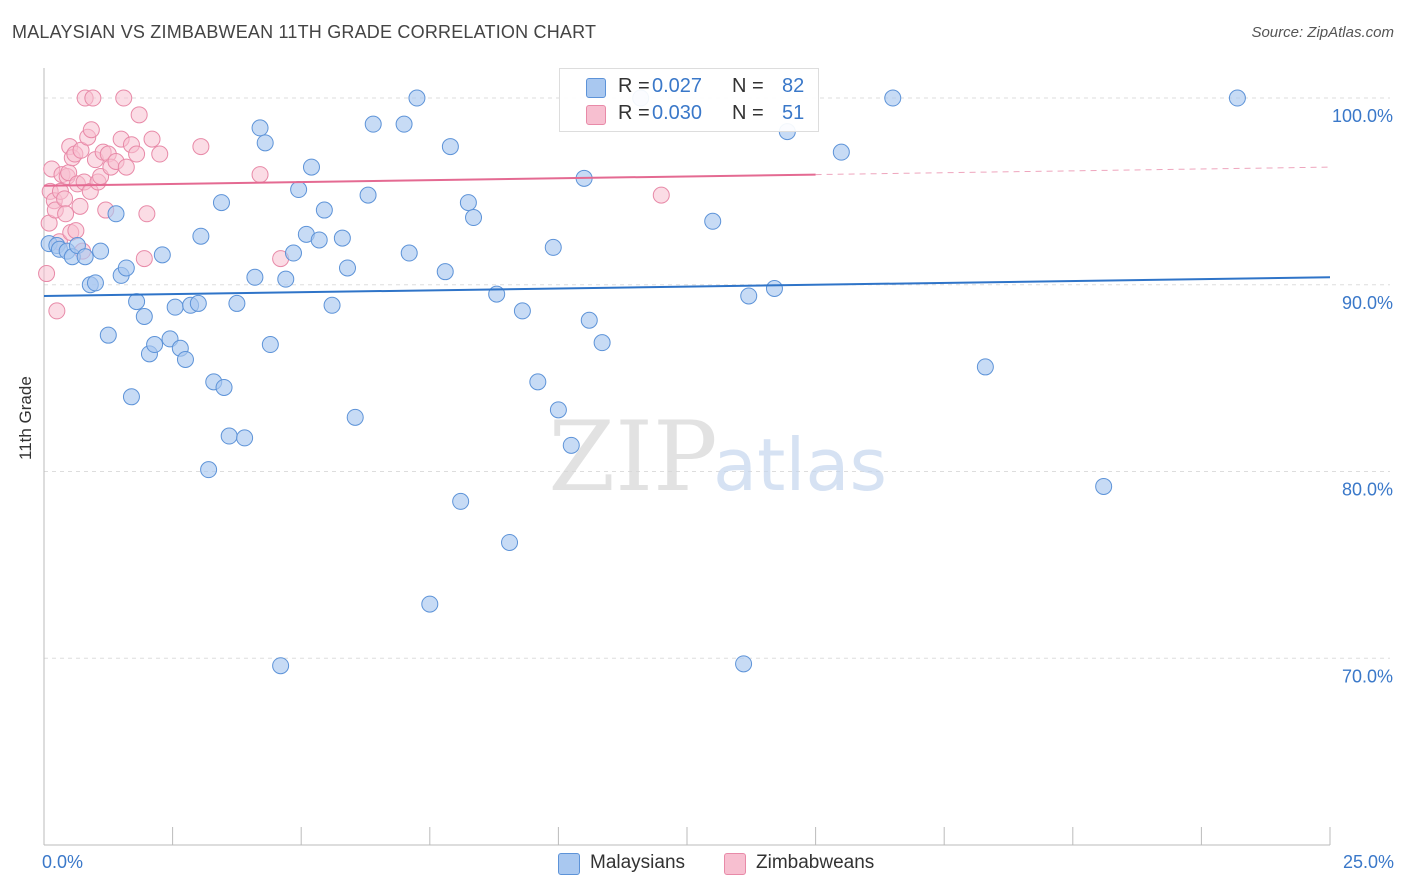 The height and width of the screenshot is (892, 1406). What do you see at coordinates (793, 113) in the screenshot?
I see `n-value: 51` at bounding box center [793, 113].